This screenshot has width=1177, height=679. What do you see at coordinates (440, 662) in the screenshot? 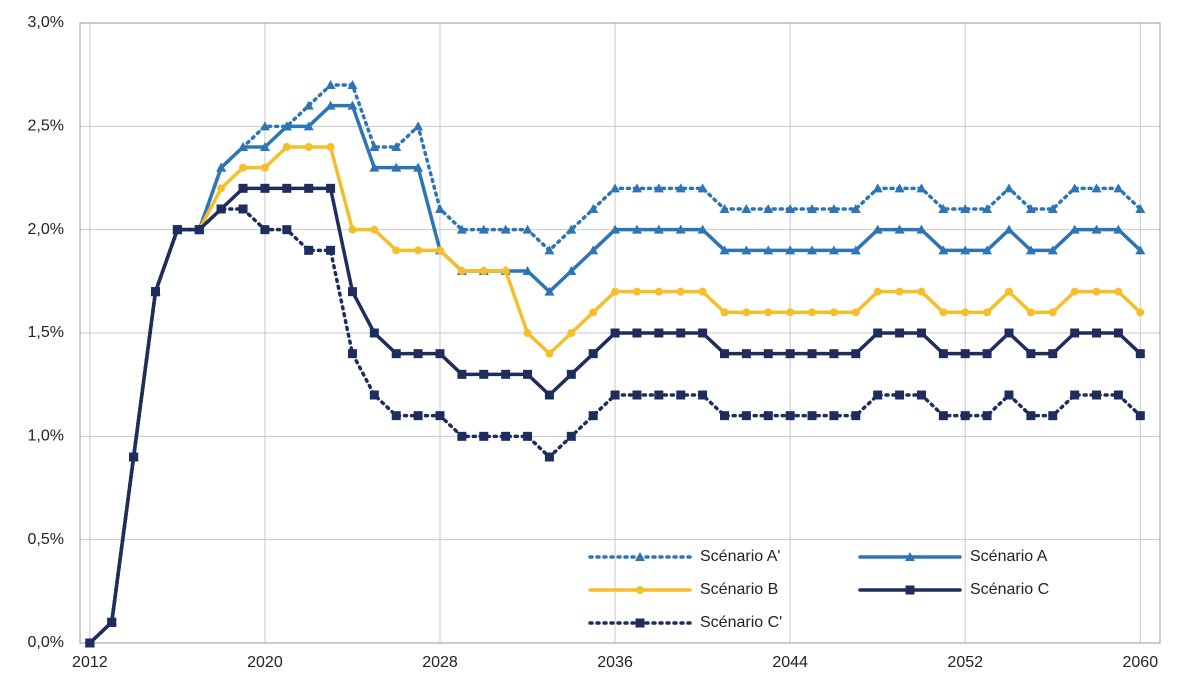
I see `x-tick-label: 2028` at bounding box center [440, 662].